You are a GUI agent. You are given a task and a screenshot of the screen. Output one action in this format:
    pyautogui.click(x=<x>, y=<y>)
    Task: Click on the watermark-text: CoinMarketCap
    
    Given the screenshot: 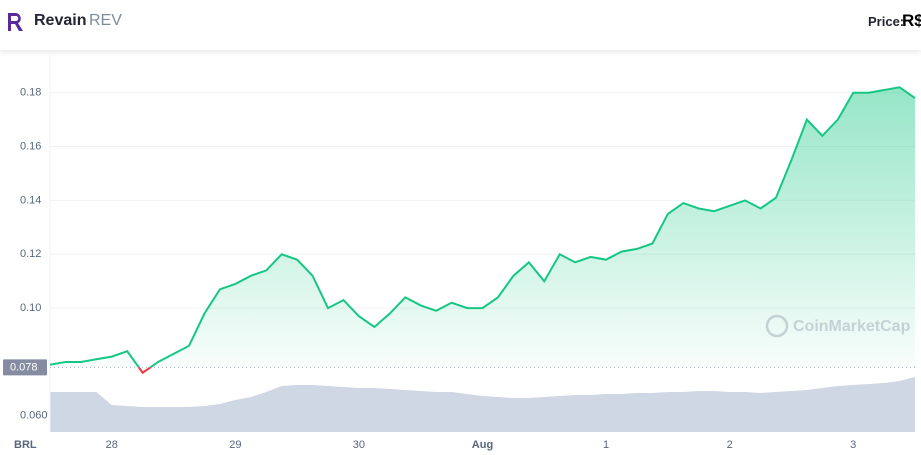 What is the action you would take?
    pyautogui.click(x=852, y=326)
    